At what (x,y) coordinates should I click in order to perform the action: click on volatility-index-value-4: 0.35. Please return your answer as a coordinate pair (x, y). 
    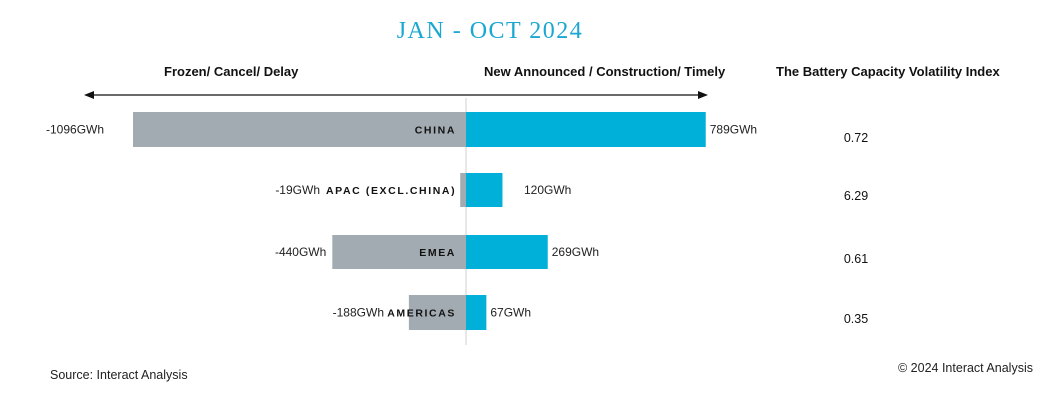
    Looking at the image, I should click on (856, 319).